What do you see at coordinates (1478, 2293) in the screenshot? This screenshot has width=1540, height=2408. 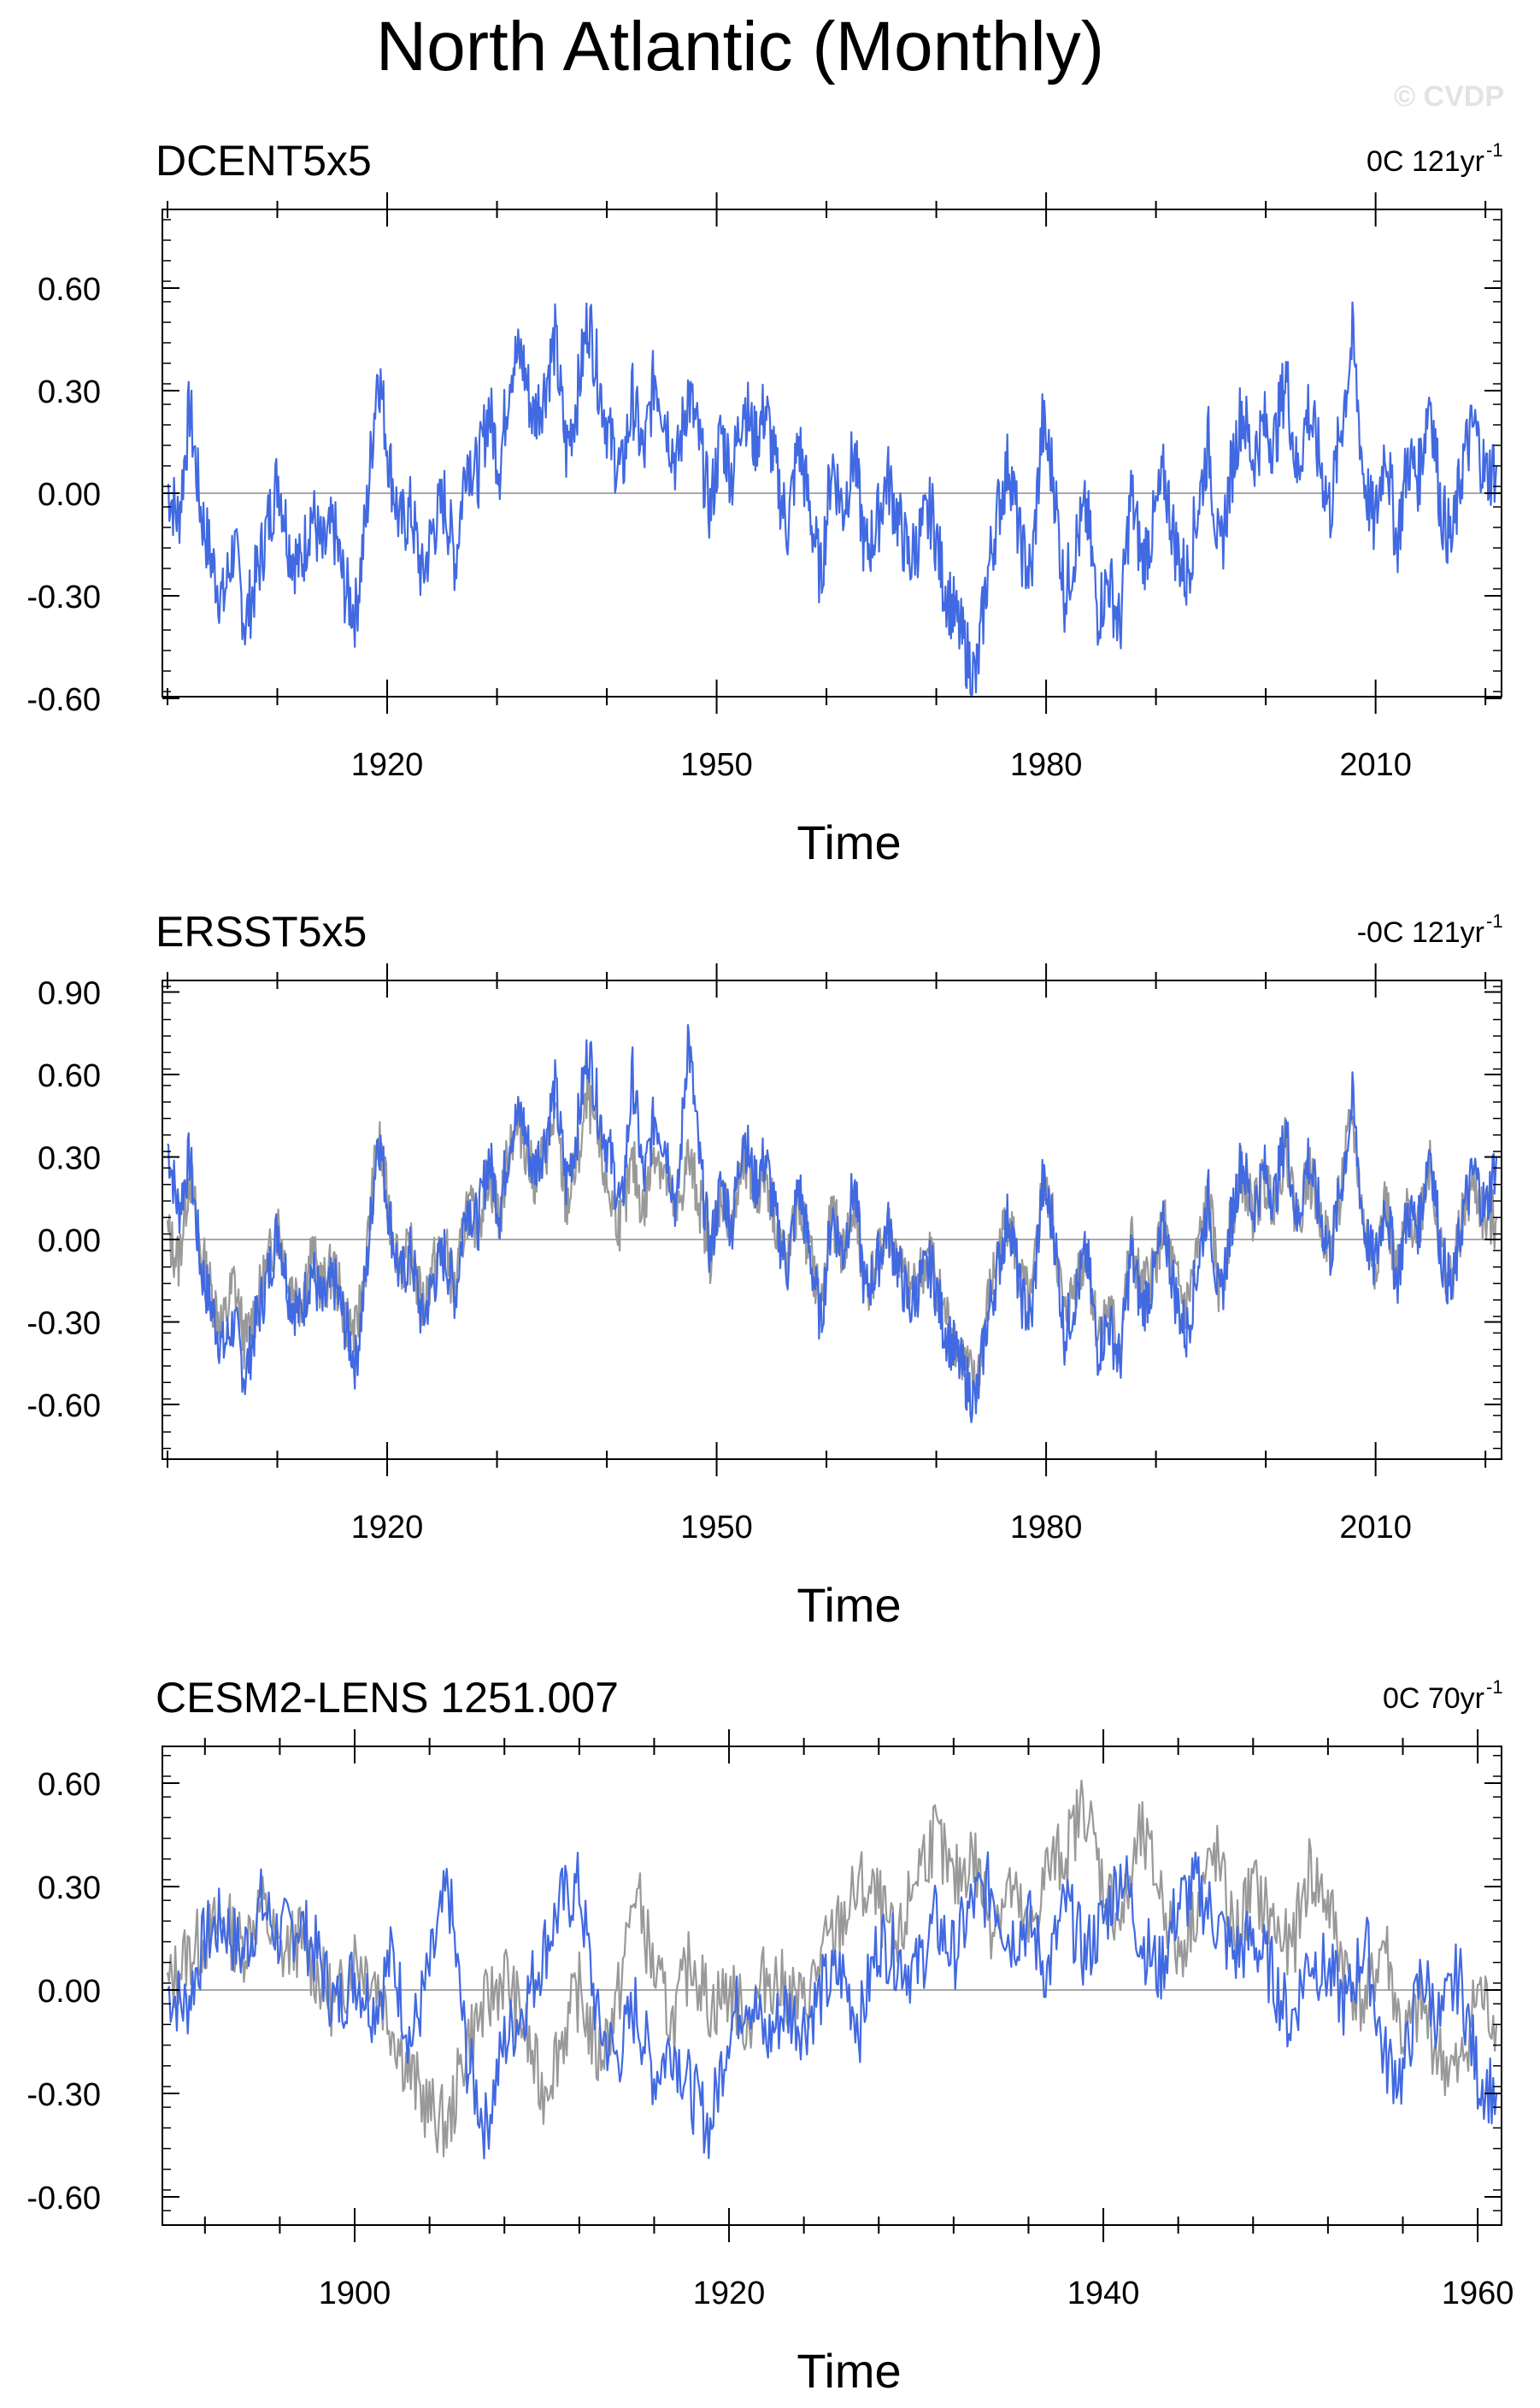 I see `x-tick-label: 1960` at bounding box center [1478, 2293].